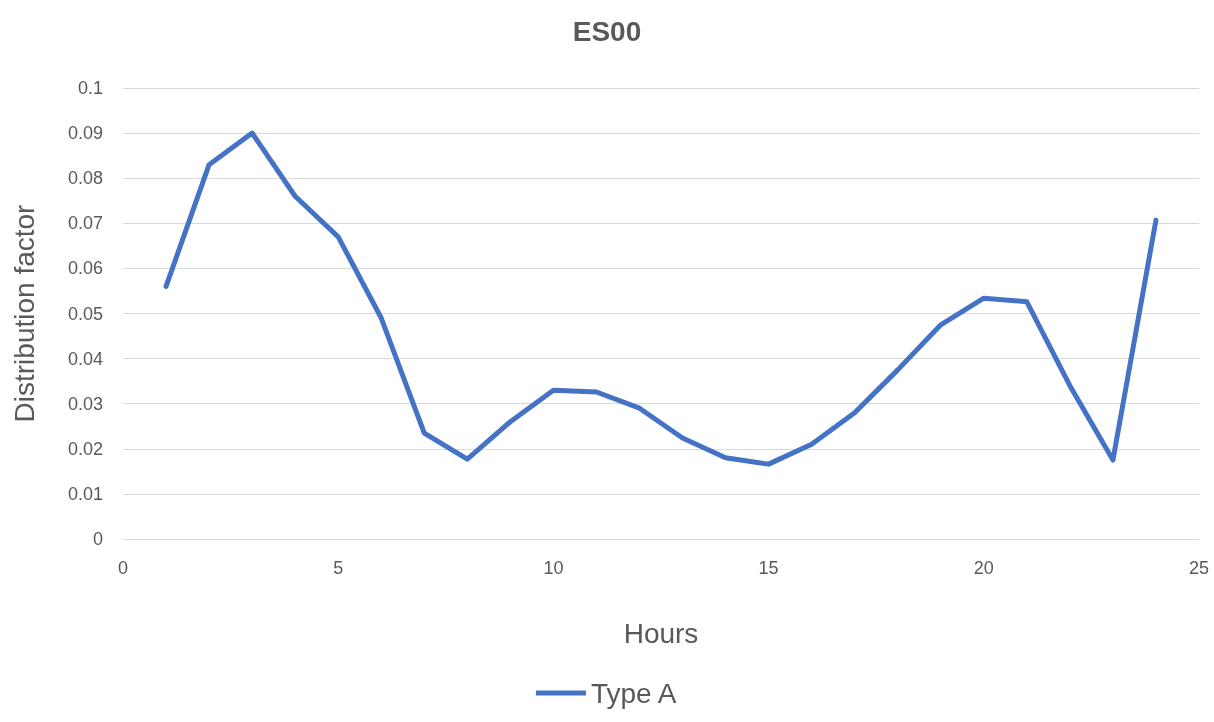 This screenshot has width=1214, height=722. Describe the element at coordinates (1199, 568) in the screenshot. I see `x-tick-label: 25` at that location.